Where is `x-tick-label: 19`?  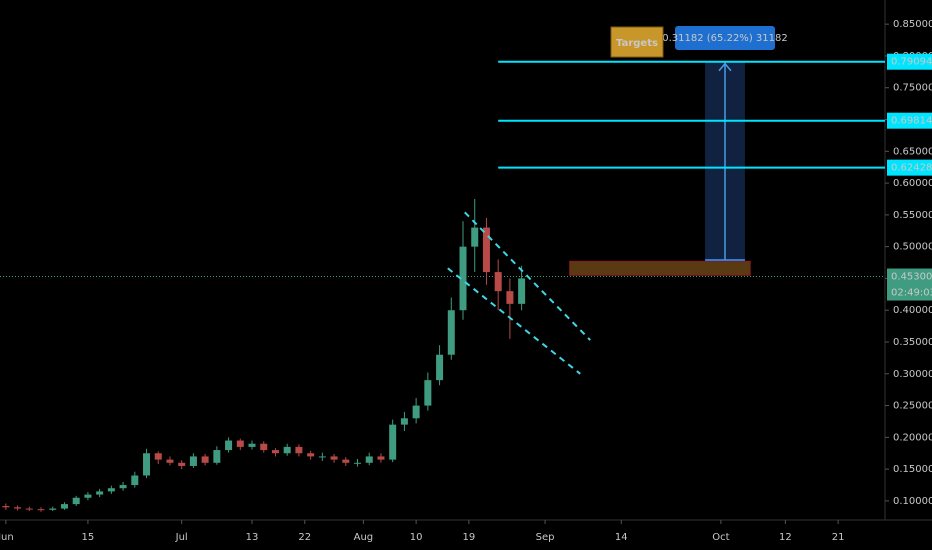 x-tick-label: 19 is located at coordinates (469, 537).